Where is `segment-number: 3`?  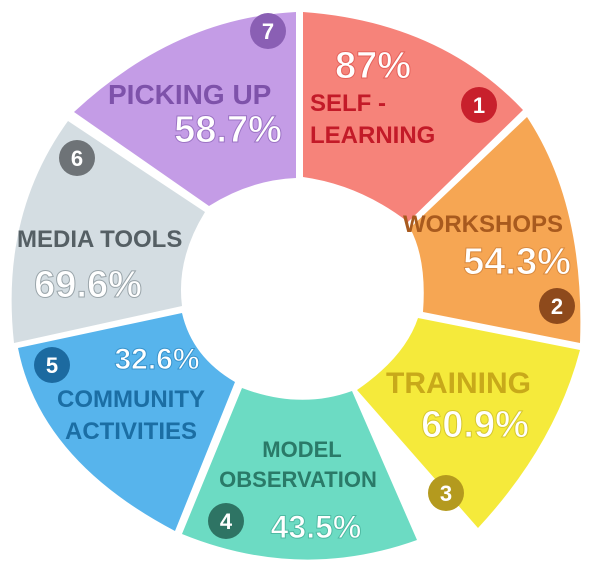 segment-number: 3 is located at coordinates (446, 493).